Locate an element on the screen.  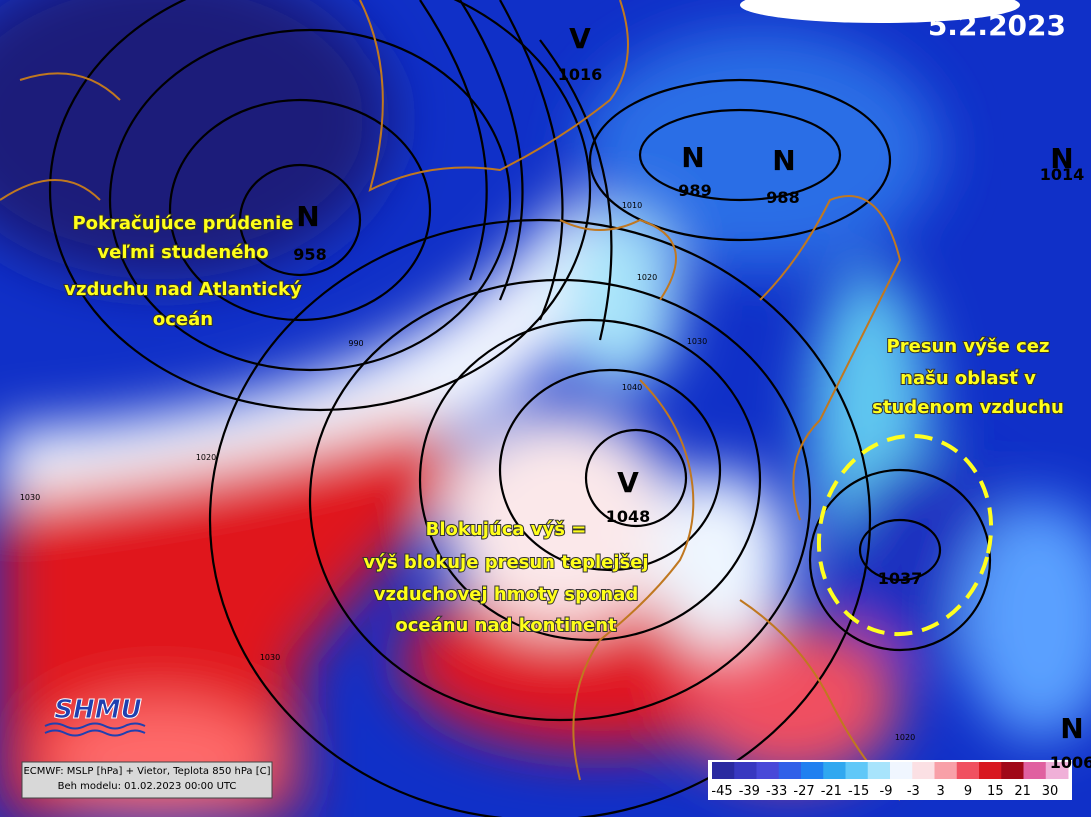
annotation-line: výš blokuje presun teplejšej is located at coordinates (505, 562).